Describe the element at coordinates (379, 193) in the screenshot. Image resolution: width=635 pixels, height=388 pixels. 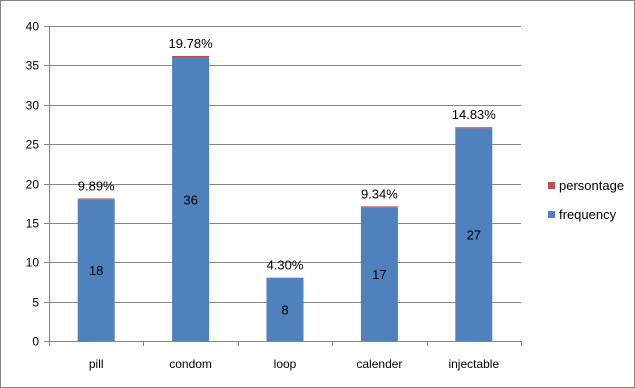
I see `data-label-persontage: 9.34%` at that location.